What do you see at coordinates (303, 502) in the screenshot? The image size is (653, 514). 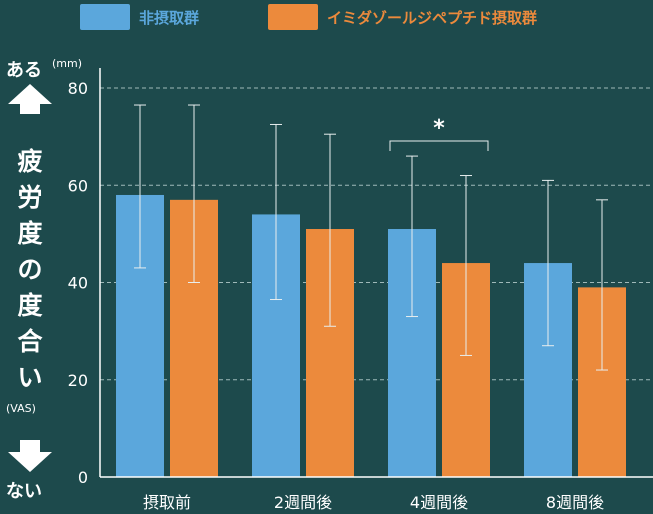 I see `category-label: 2週間後` at bounding box center [303, 502].